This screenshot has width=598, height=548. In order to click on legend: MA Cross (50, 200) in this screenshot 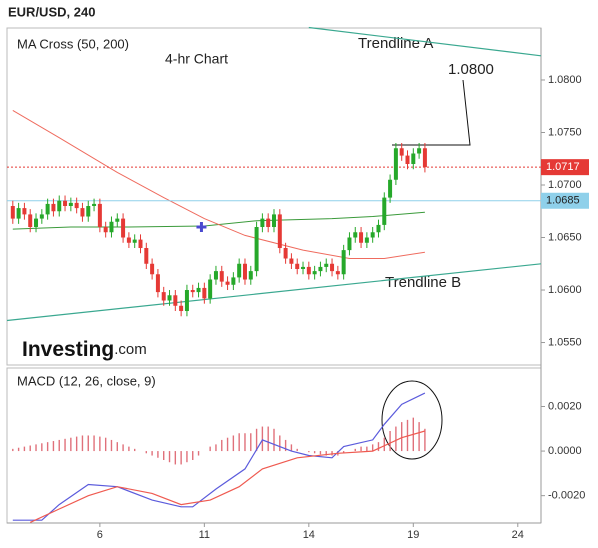, I will do `click(73, 43)`.